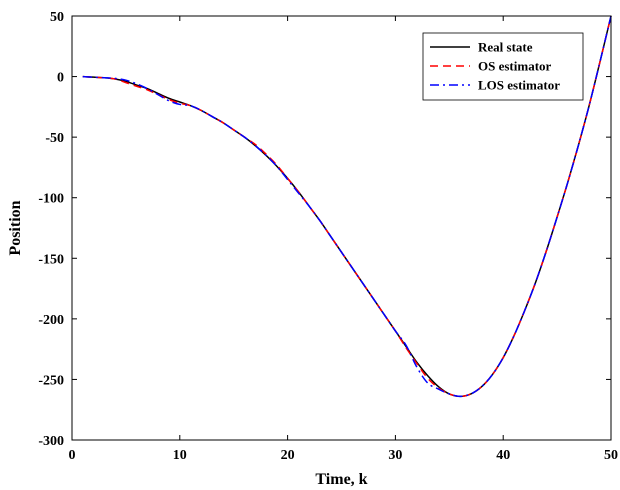 The height and width of the screenshot is (490, 620). I want to click on legend-label-1: Real state, so click(505, 47).